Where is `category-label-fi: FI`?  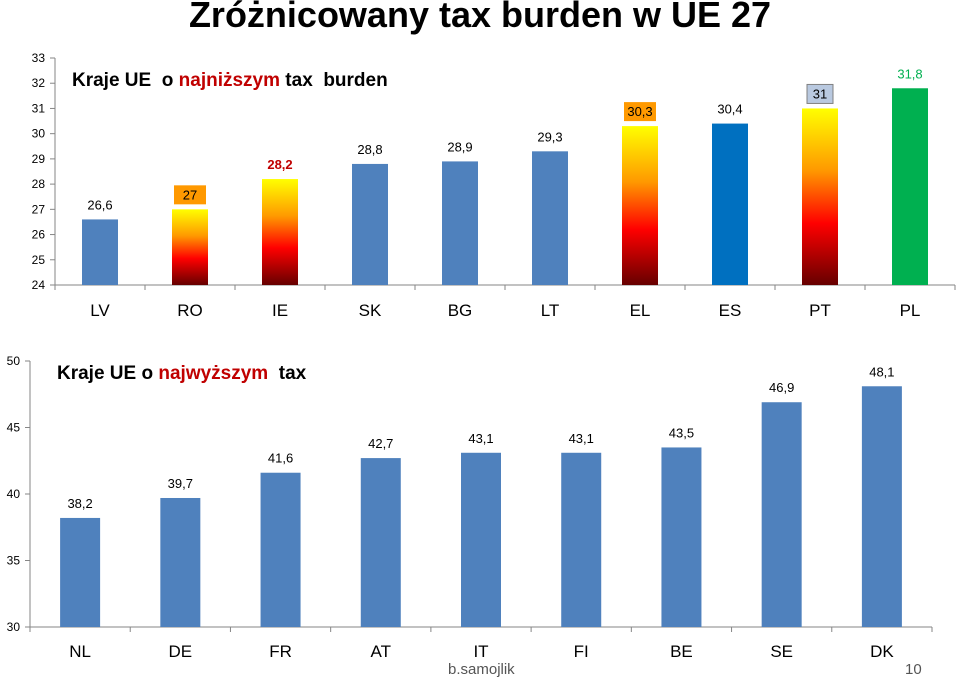
category-label-fi: FI is located at coordinates (581, 651).